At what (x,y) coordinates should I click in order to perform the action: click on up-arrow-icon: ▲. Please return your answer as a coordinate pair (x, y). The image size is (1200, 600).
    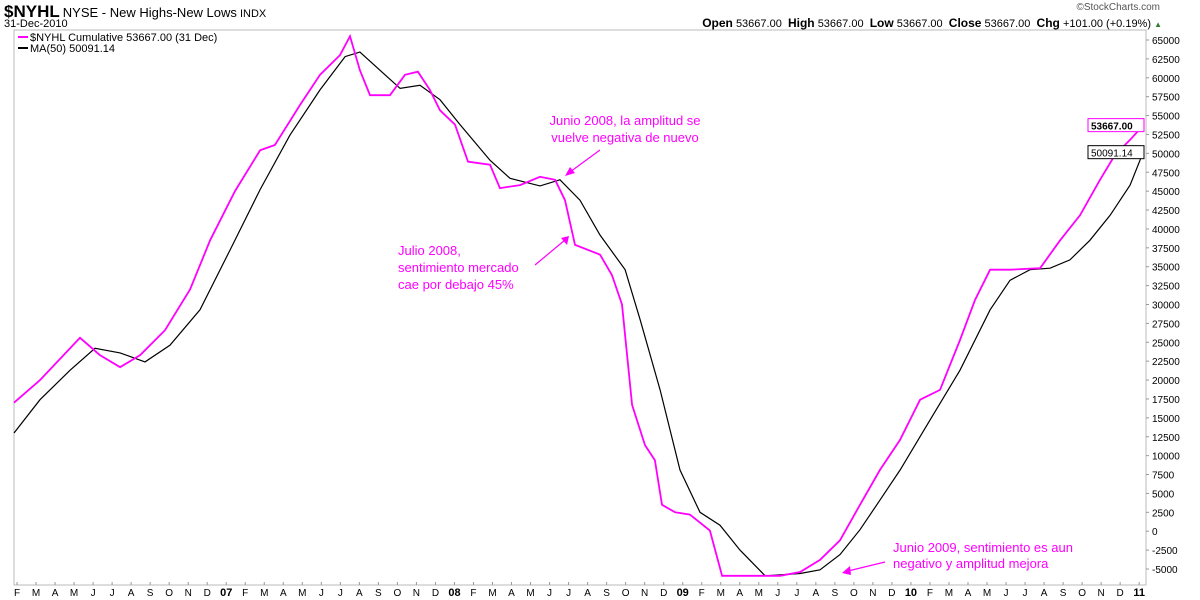
    Looking at the image, I should click on (1158, 24).